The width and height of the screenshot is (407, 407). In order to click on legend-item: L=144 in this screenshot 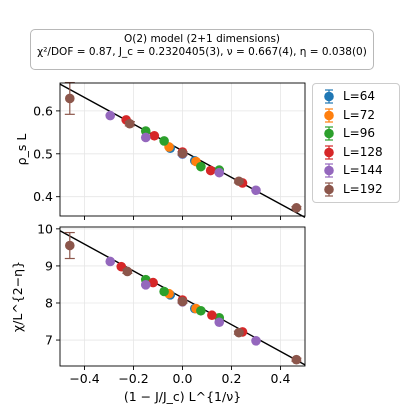, I will do `click(356, 170)`.